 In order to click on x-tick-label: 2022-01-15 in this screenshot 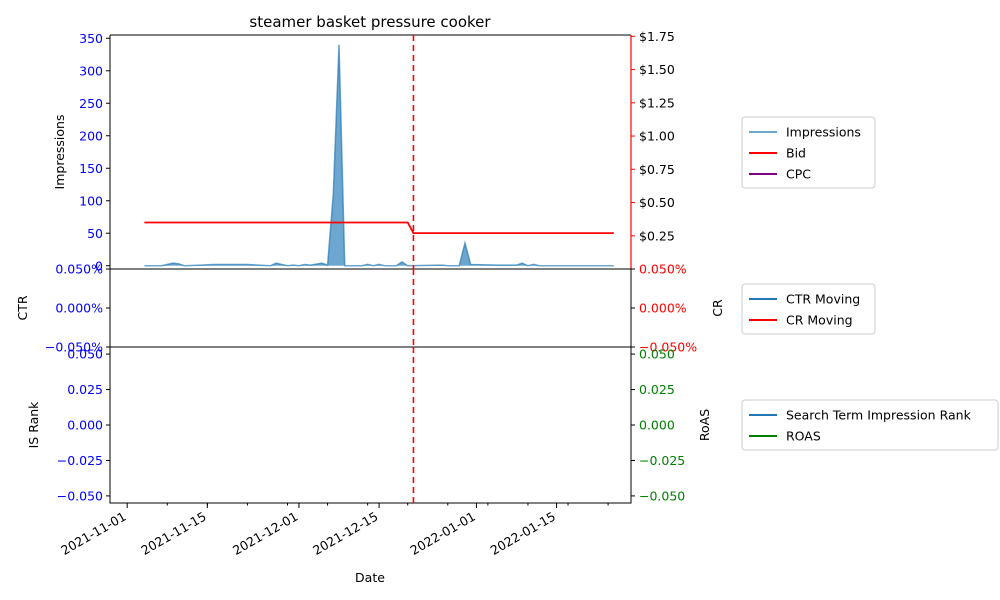, I will do `click(523, 533)`.